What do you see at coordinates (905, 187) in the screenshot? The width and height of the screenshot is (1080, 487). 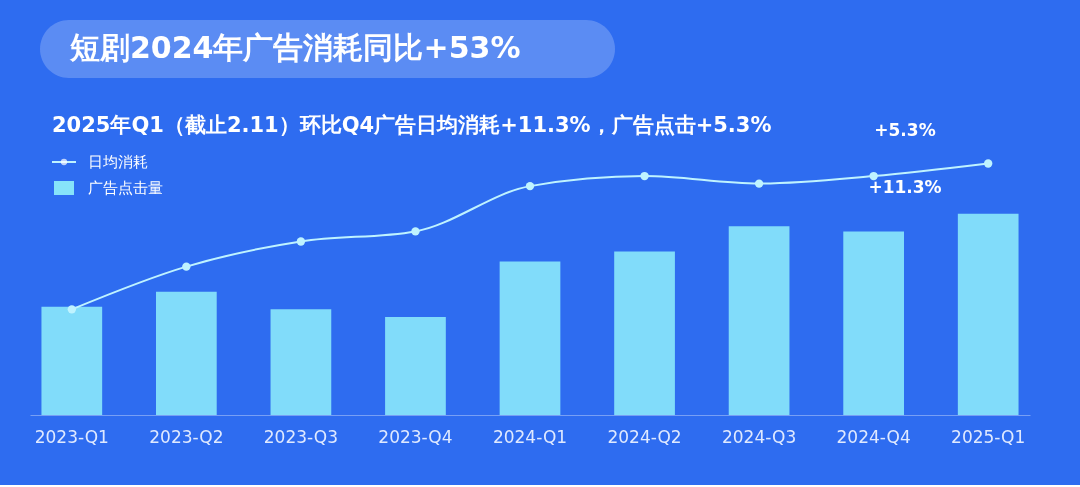 I see `annotation: +11.3%` at bounding box center [905, 187].